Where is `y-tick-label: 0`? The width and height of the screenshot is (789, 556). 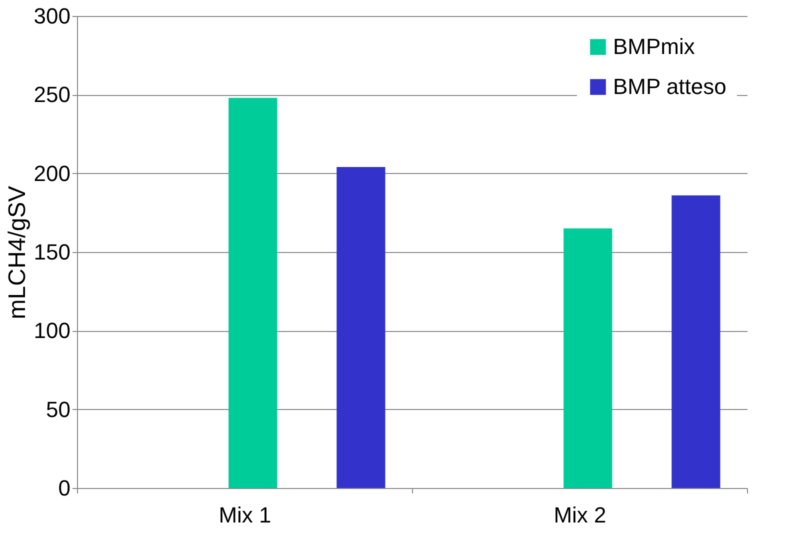 y-tick-label: 0 is located at coordinates (64, 488).